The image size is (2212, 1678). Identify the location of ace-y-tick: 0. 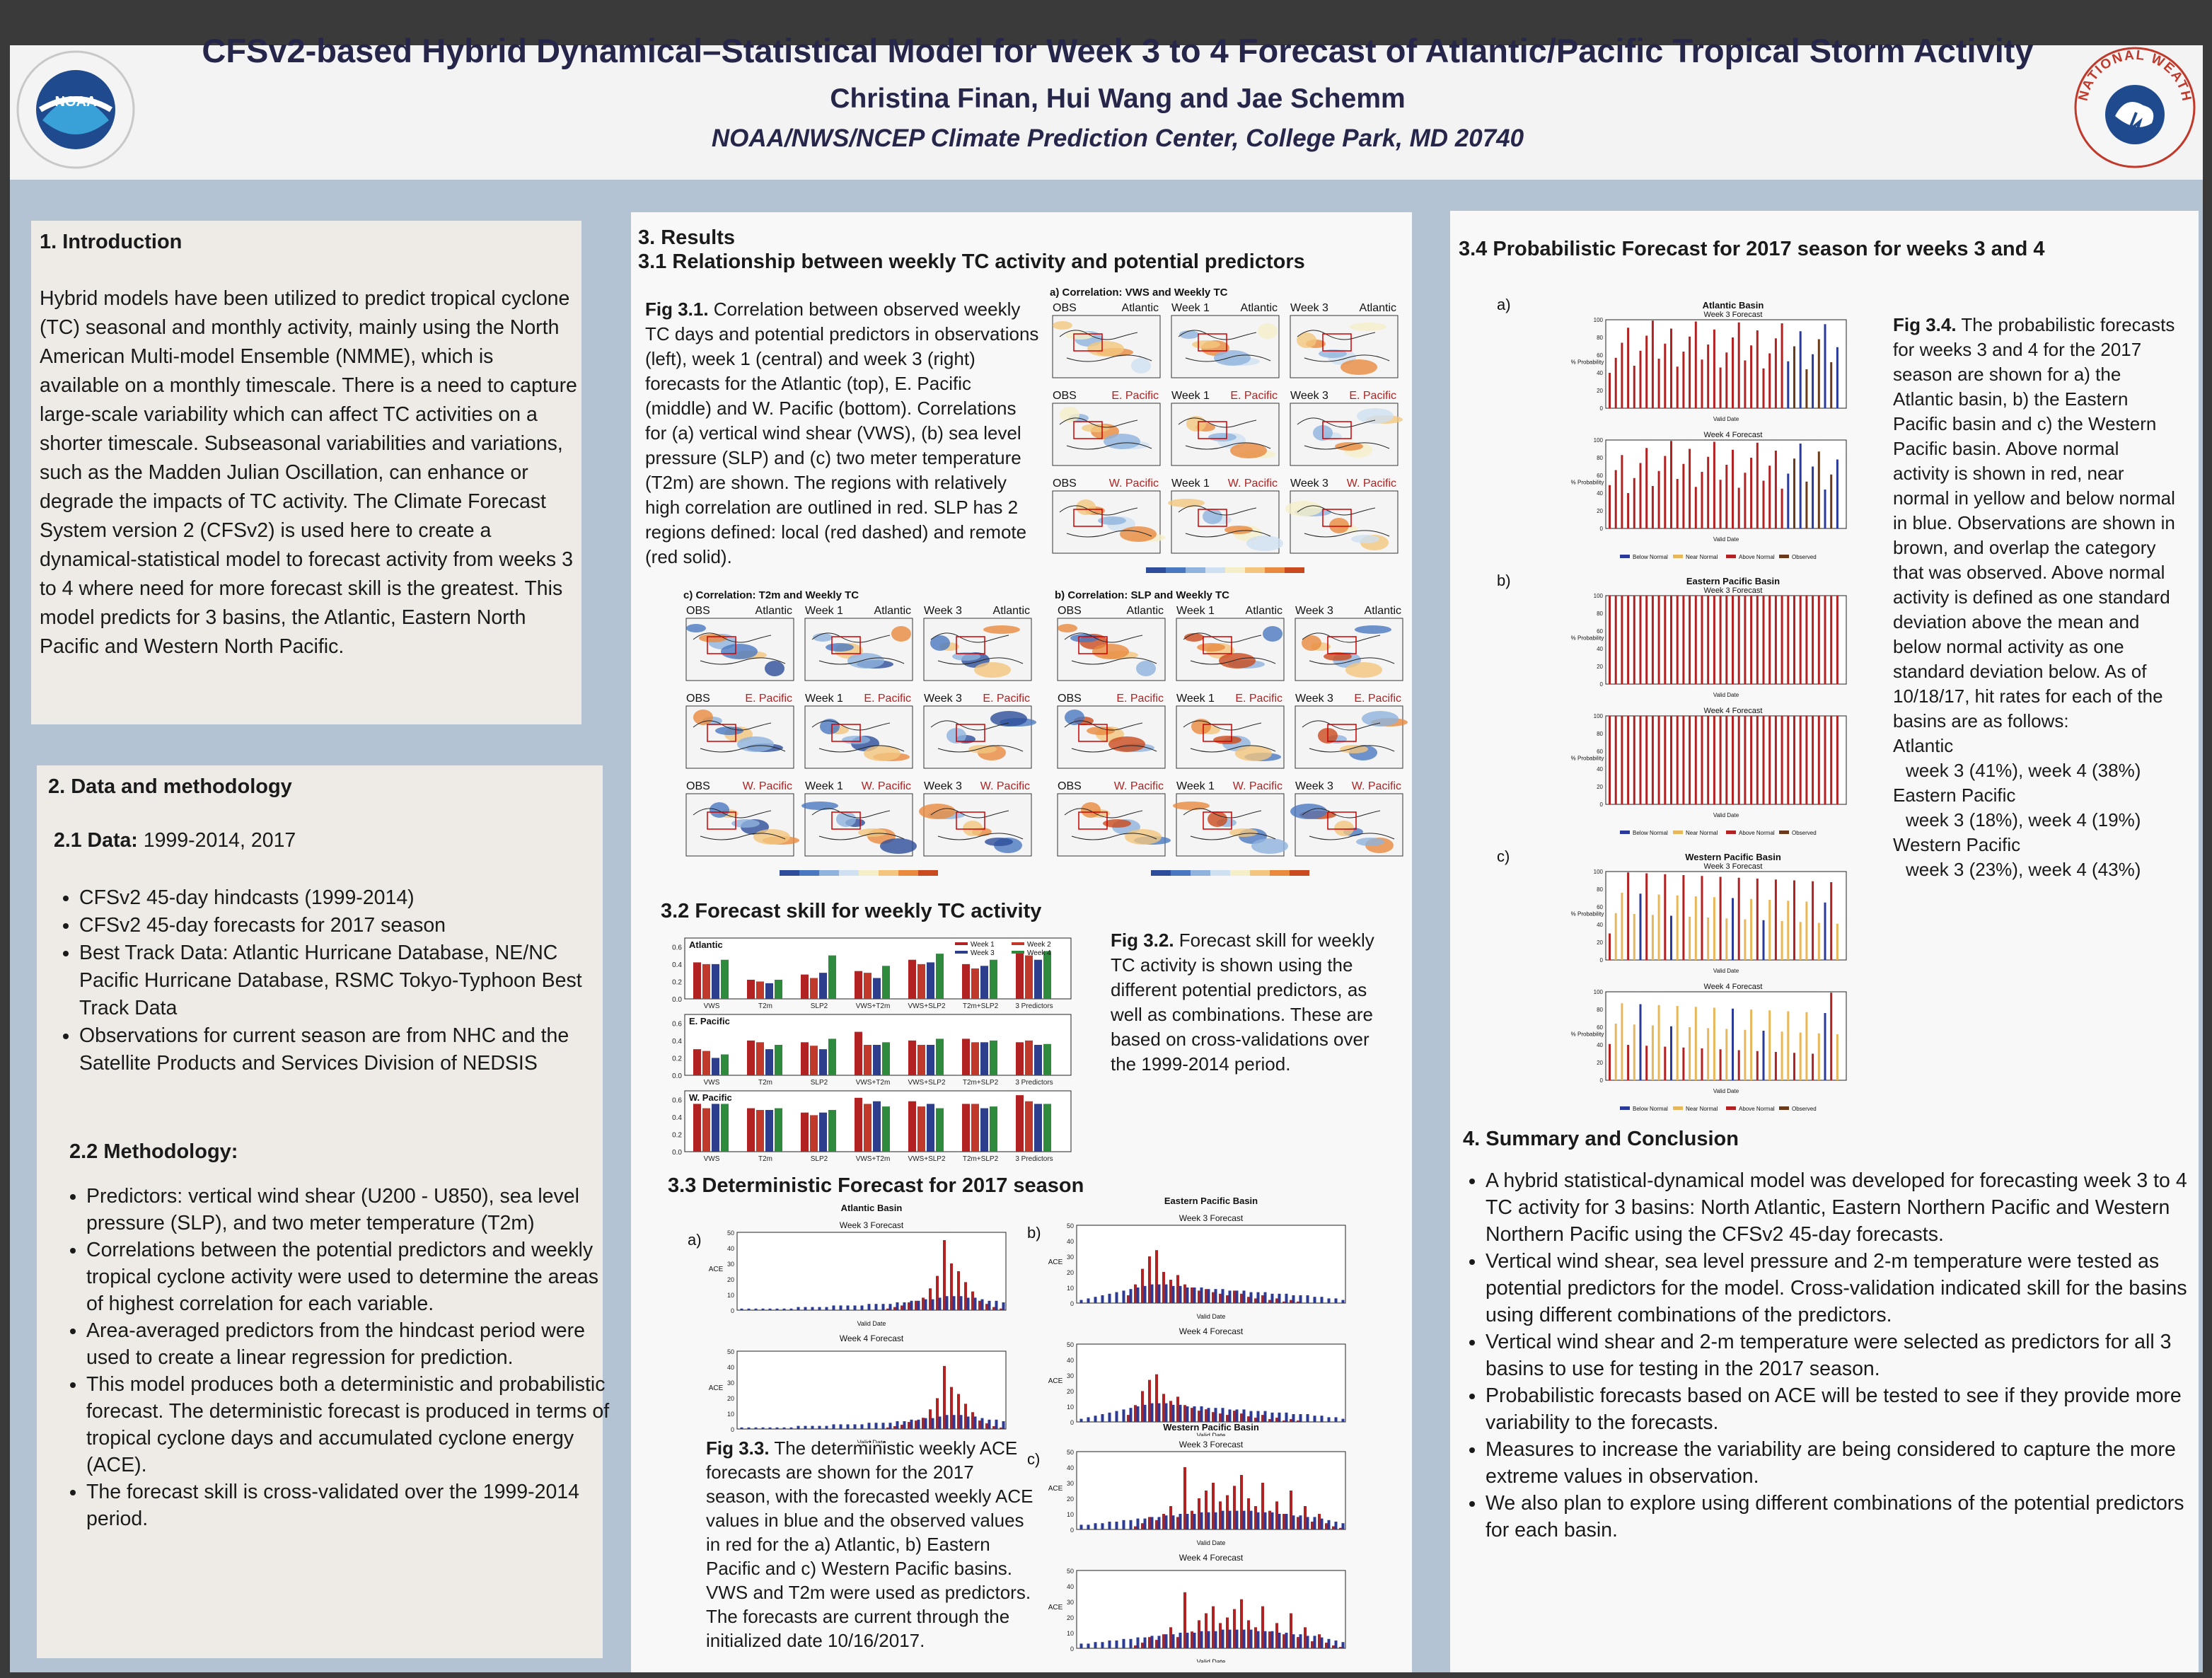
(1072, 1530).